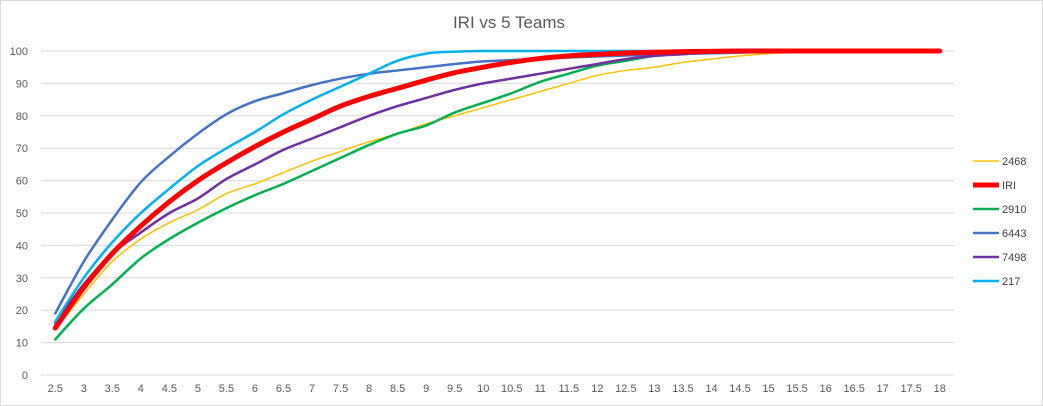 This screenshot has width=1043, height=406. I want to click on x-tick-label: 4.5, so click(169, 389).